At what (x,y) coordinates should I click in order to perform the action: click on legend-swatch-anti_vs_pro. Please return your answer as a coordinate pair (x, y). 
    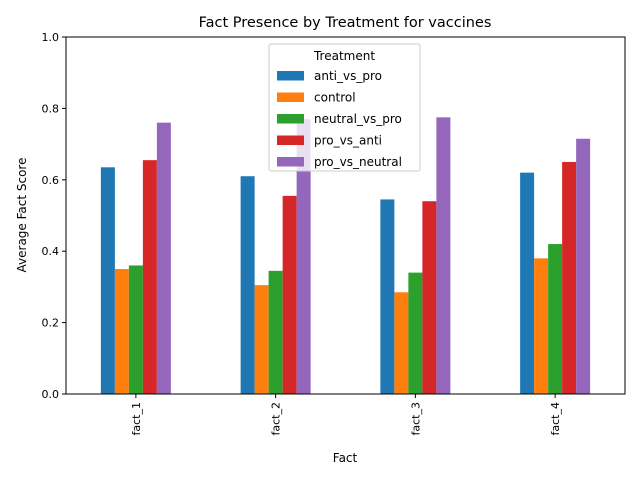
    Looking at the image, I should click on (290, 76).